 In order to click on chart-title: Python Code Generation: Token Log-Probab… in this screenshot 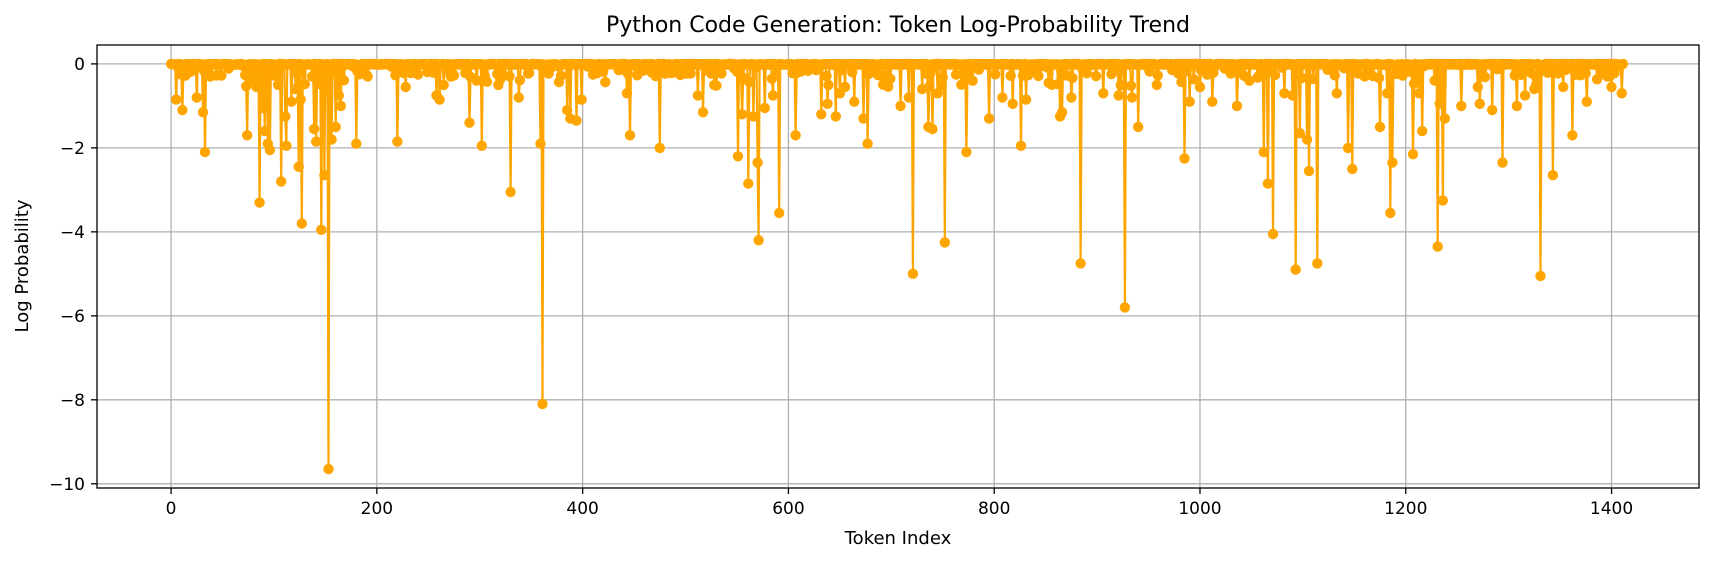, I will do `click(898, 25)`.